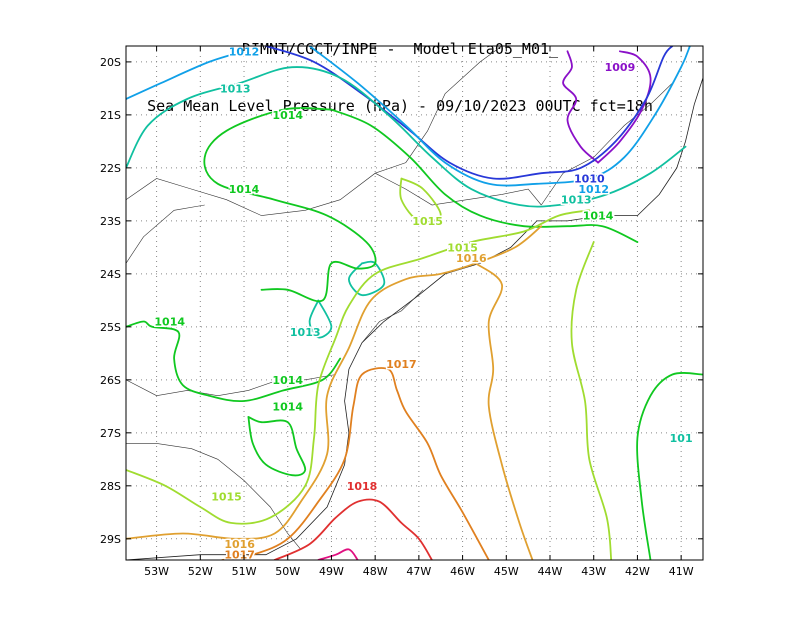 This screenshot has width=800, height=618. What do you see at coordinates (244, 571) in the screenshot?
I see `x-tick-label: 51W` at bounding box center [244, 571].